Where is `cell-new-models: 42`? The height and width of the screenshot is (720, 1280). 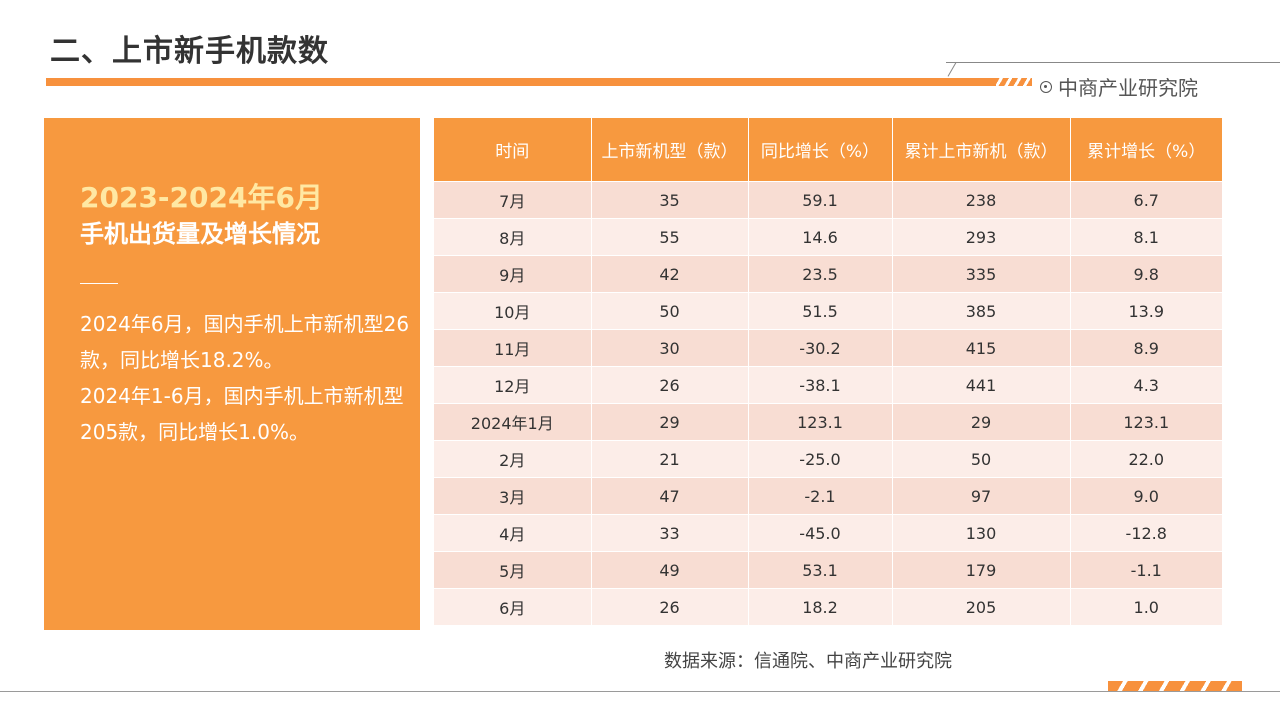 cell-new-models: 42 is located at coordinates (670, 274).